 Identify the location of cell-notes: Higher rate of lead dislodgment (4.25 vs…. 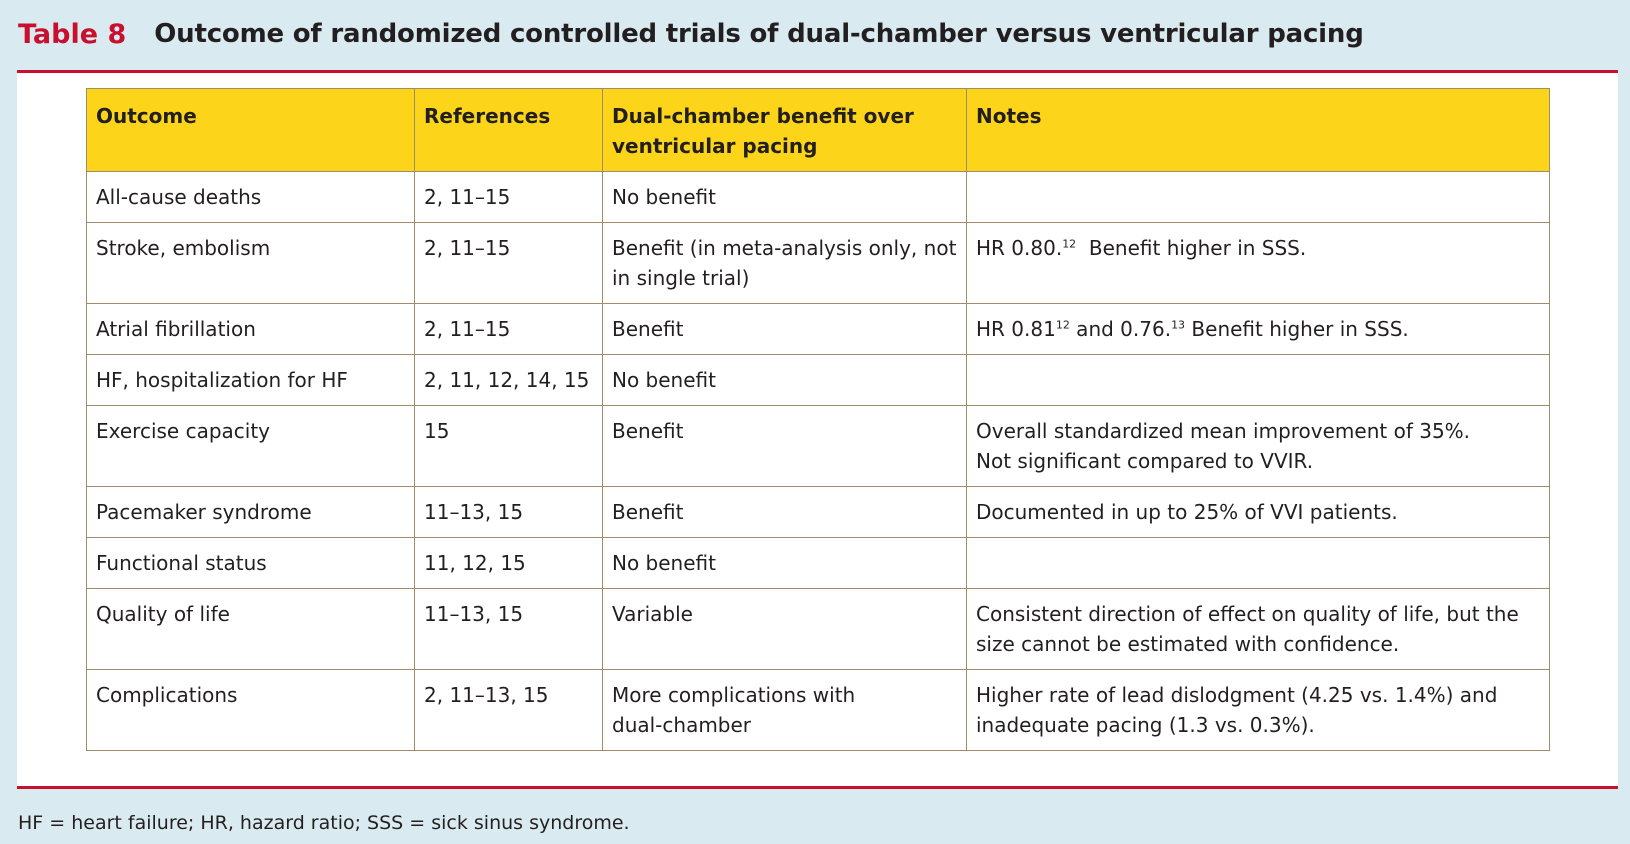
(1258, 710).